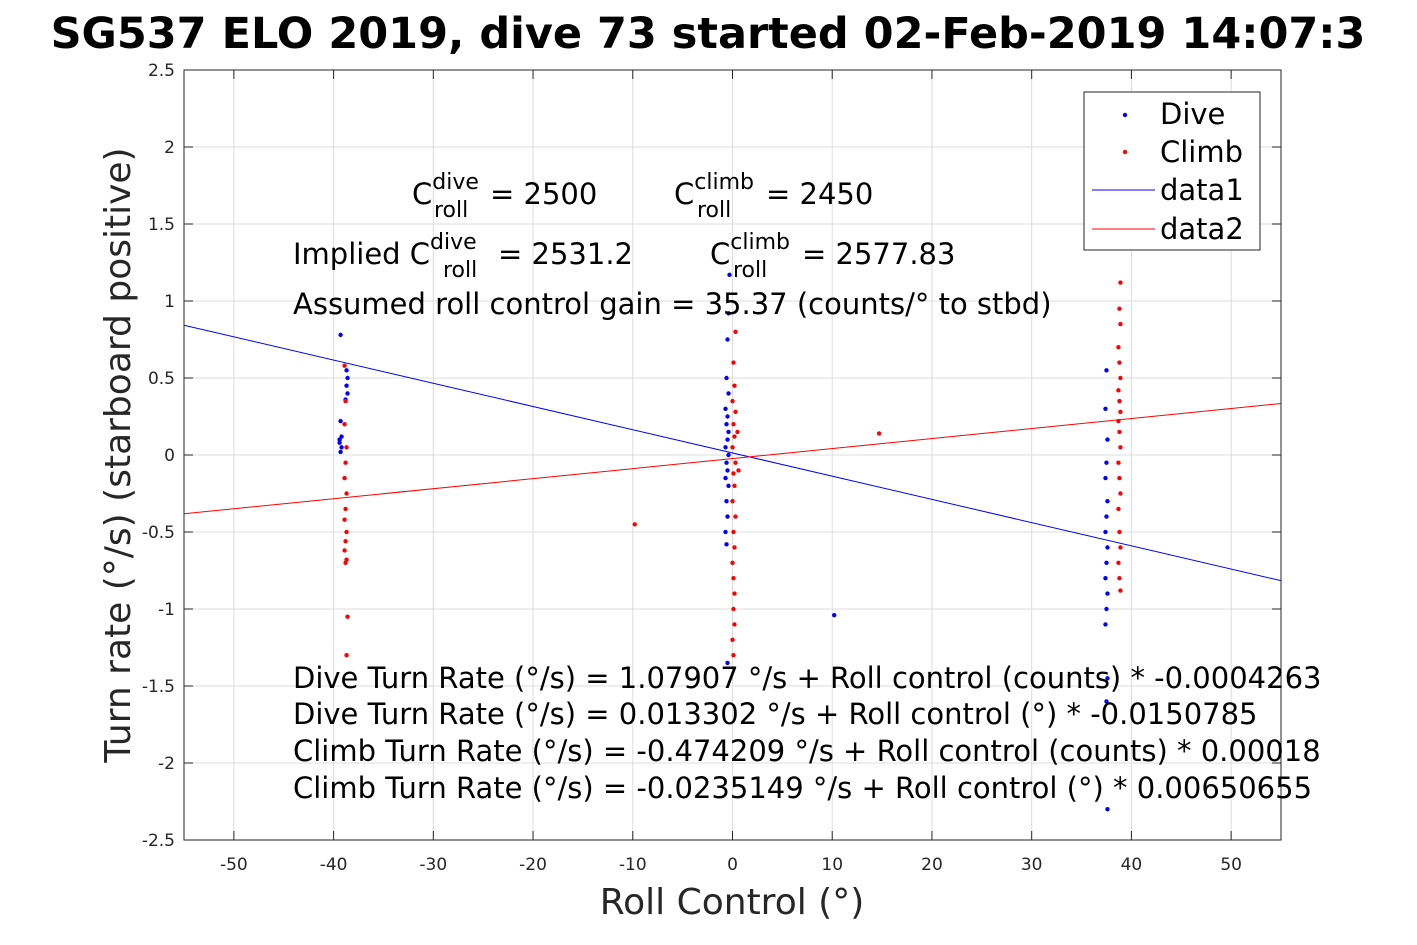 The width and height of the screenshot is (1417, 945). What do you see at coordinates (161, 71) in the screenshot?
I see `y-tick-label: 2.5` at bounding box center [161, 71].